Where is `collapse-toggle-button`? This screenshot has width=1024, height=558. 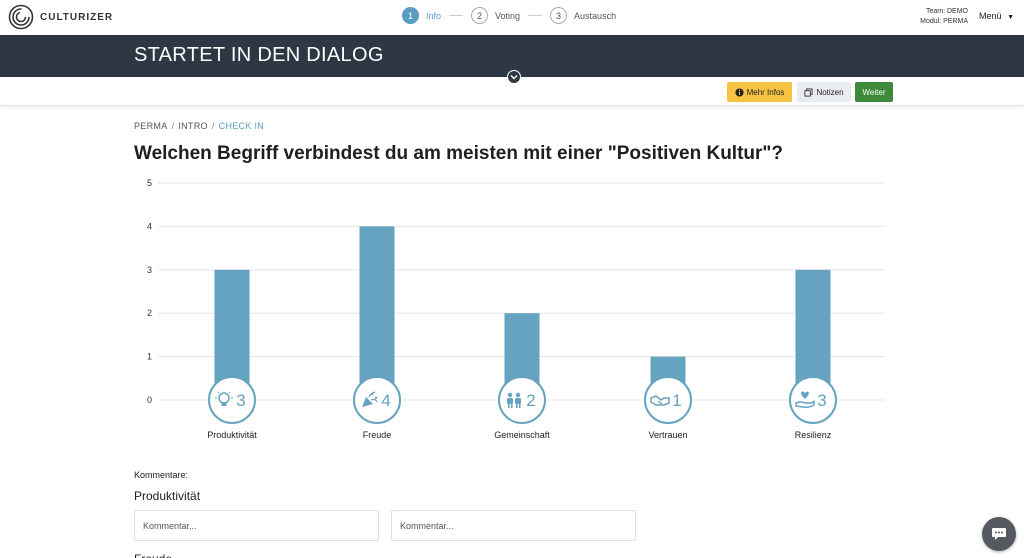 collapse-toggle-button is located at coordinates (514, 77).